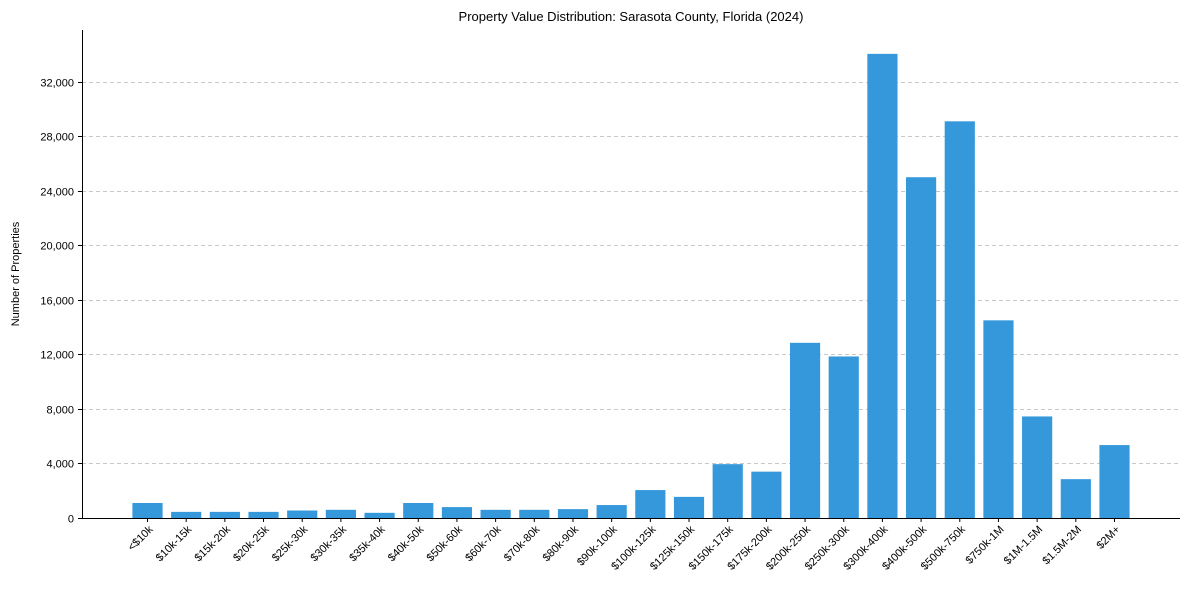  Describe the element at coordinates (985, 545) in the screenshot. I see `x-tick-label: $750k-1M` at that location.